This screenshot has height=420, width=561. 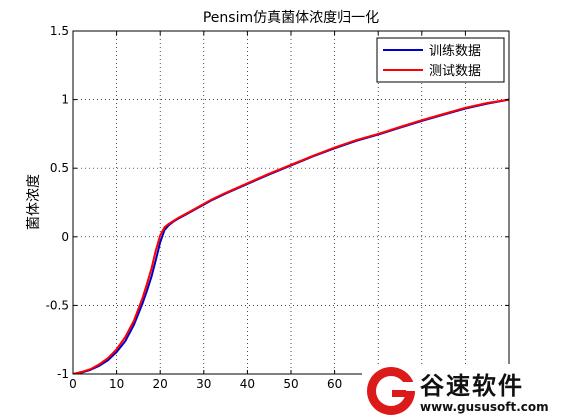 I want to click on watermark: 谷速软件 www.gususoft.com, so click(x=461, y=392).